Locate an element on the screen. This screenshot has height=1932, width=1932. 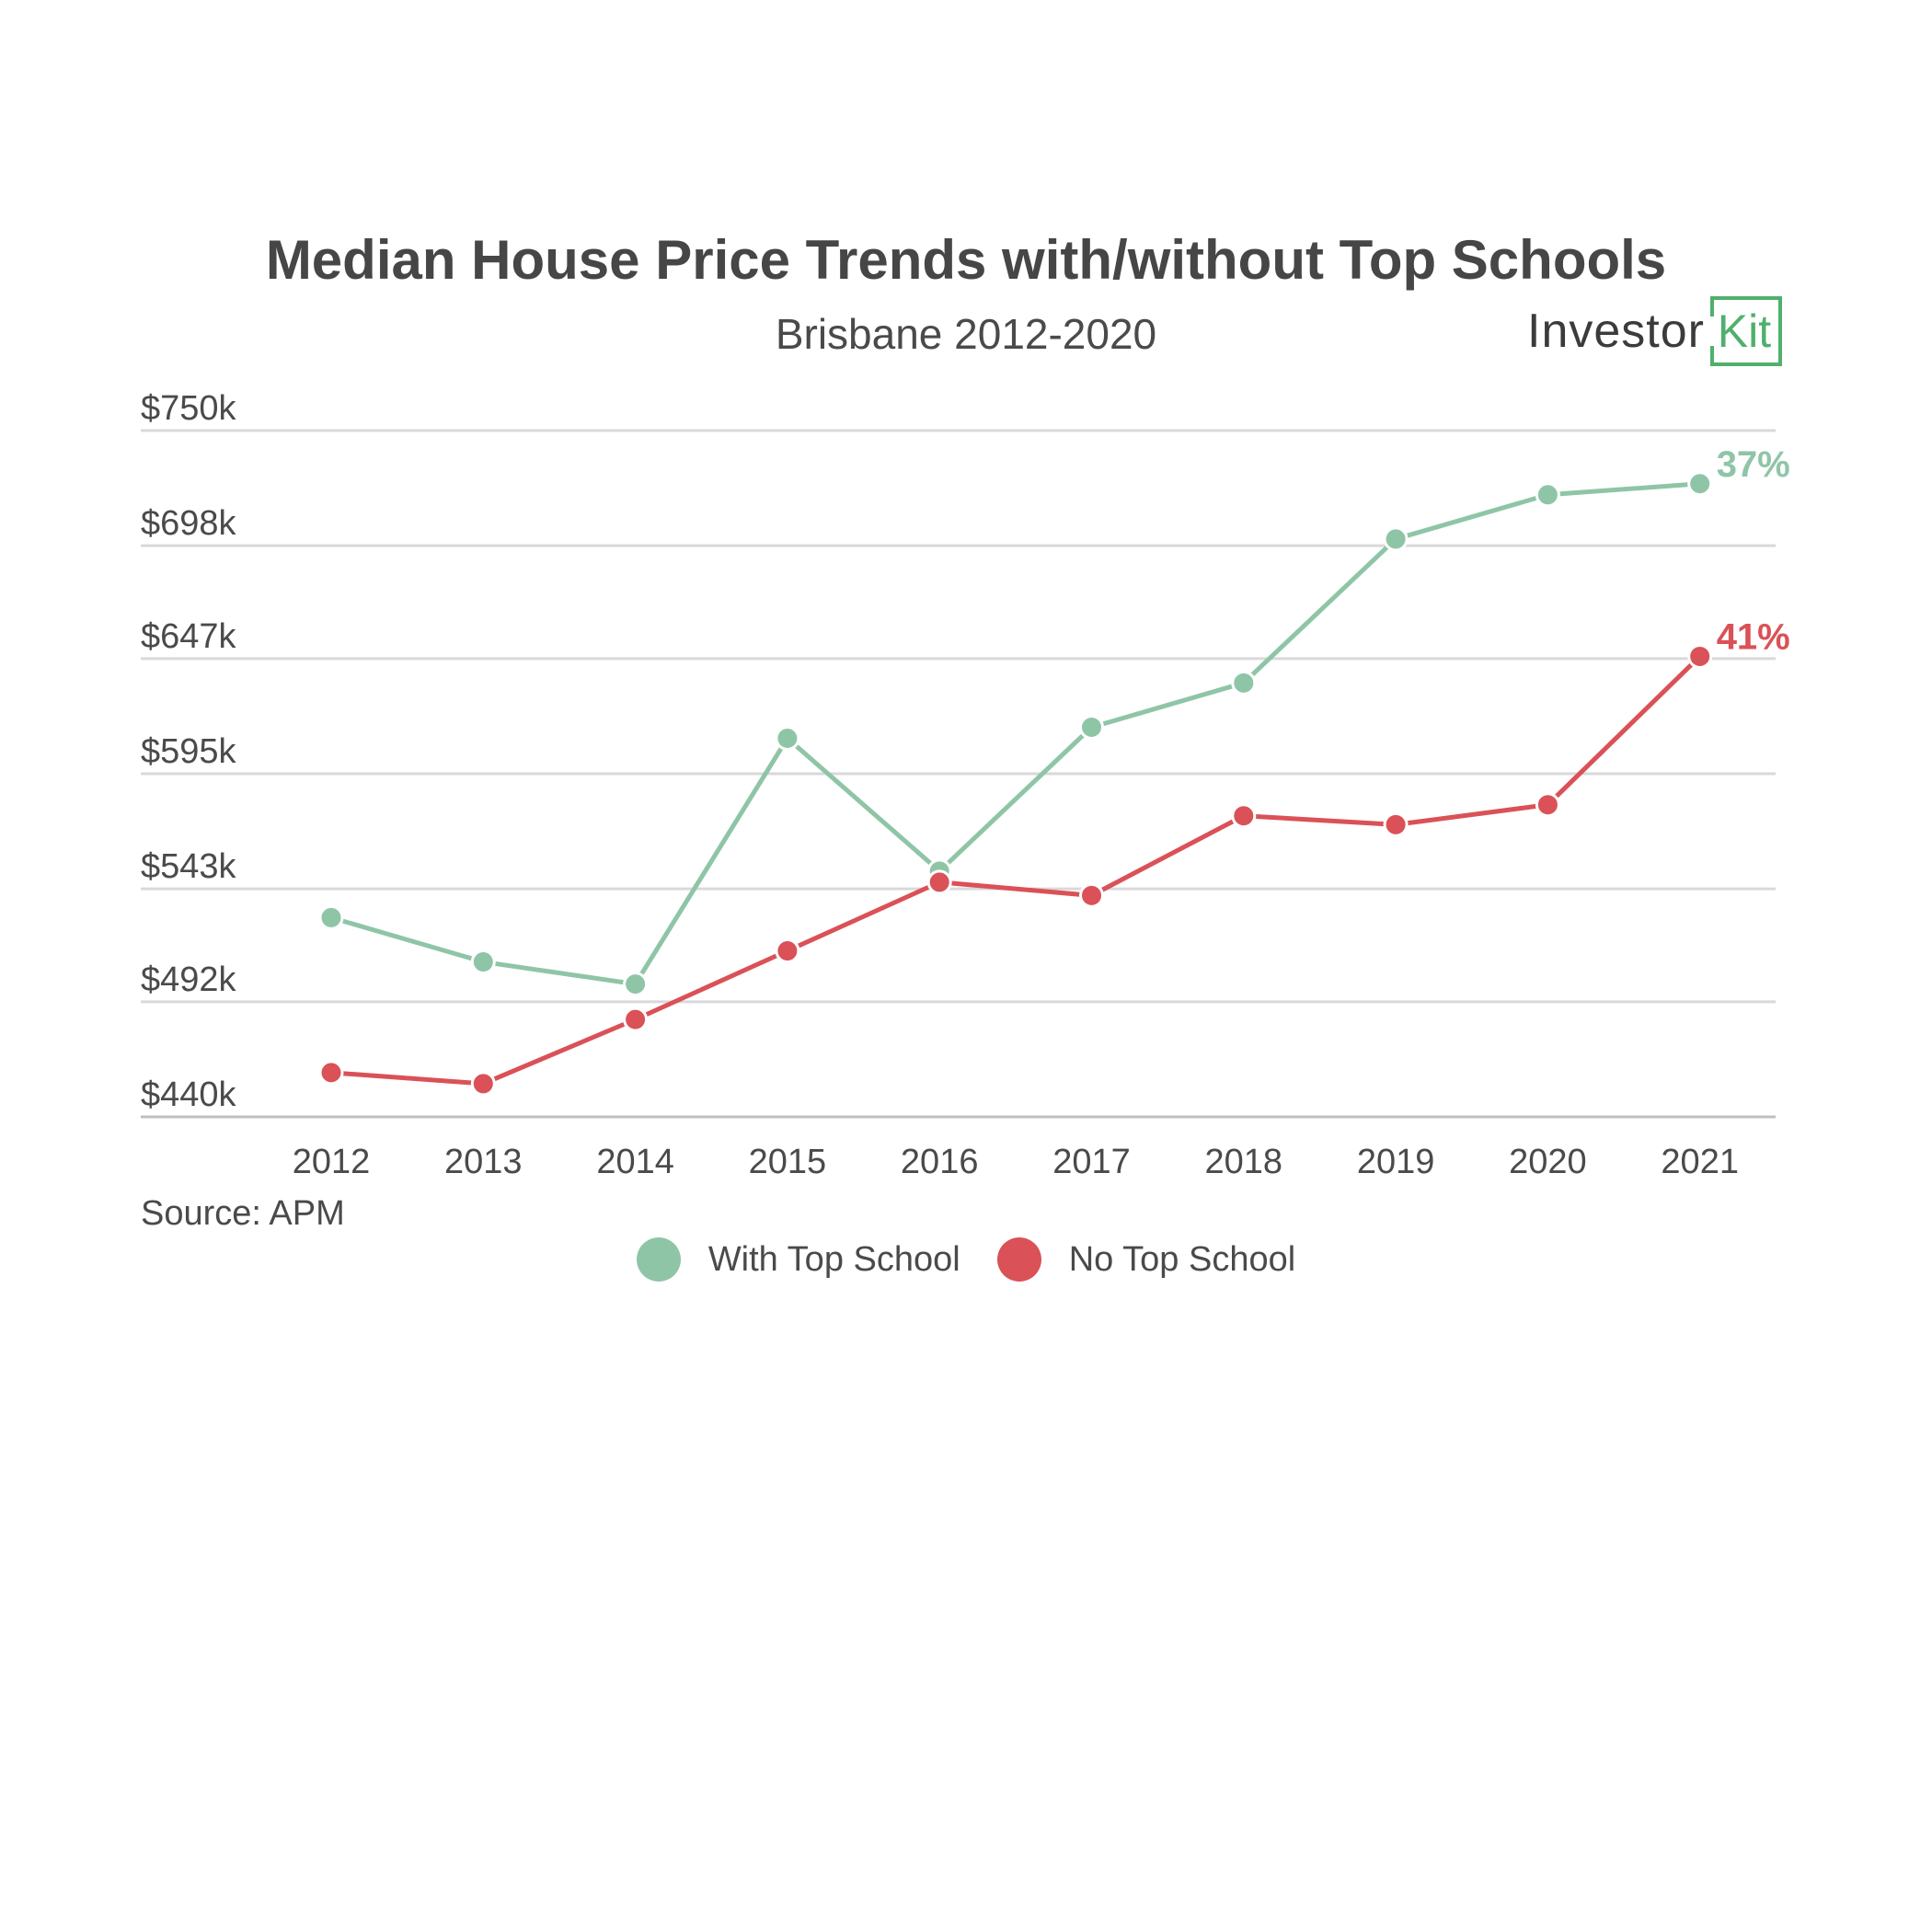
y-tick-label: $698k is located at coordinates (189, 523).